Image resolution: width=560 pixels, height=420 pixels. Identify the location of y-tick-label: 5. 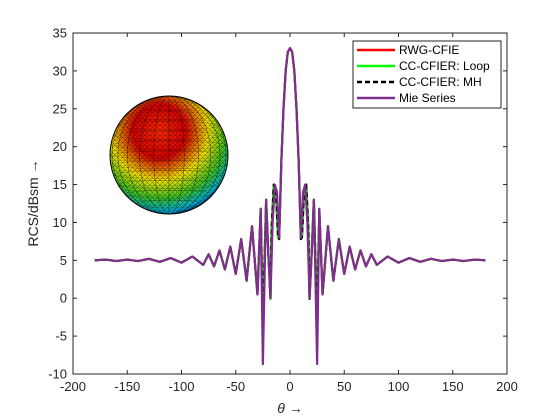
(63, 260).